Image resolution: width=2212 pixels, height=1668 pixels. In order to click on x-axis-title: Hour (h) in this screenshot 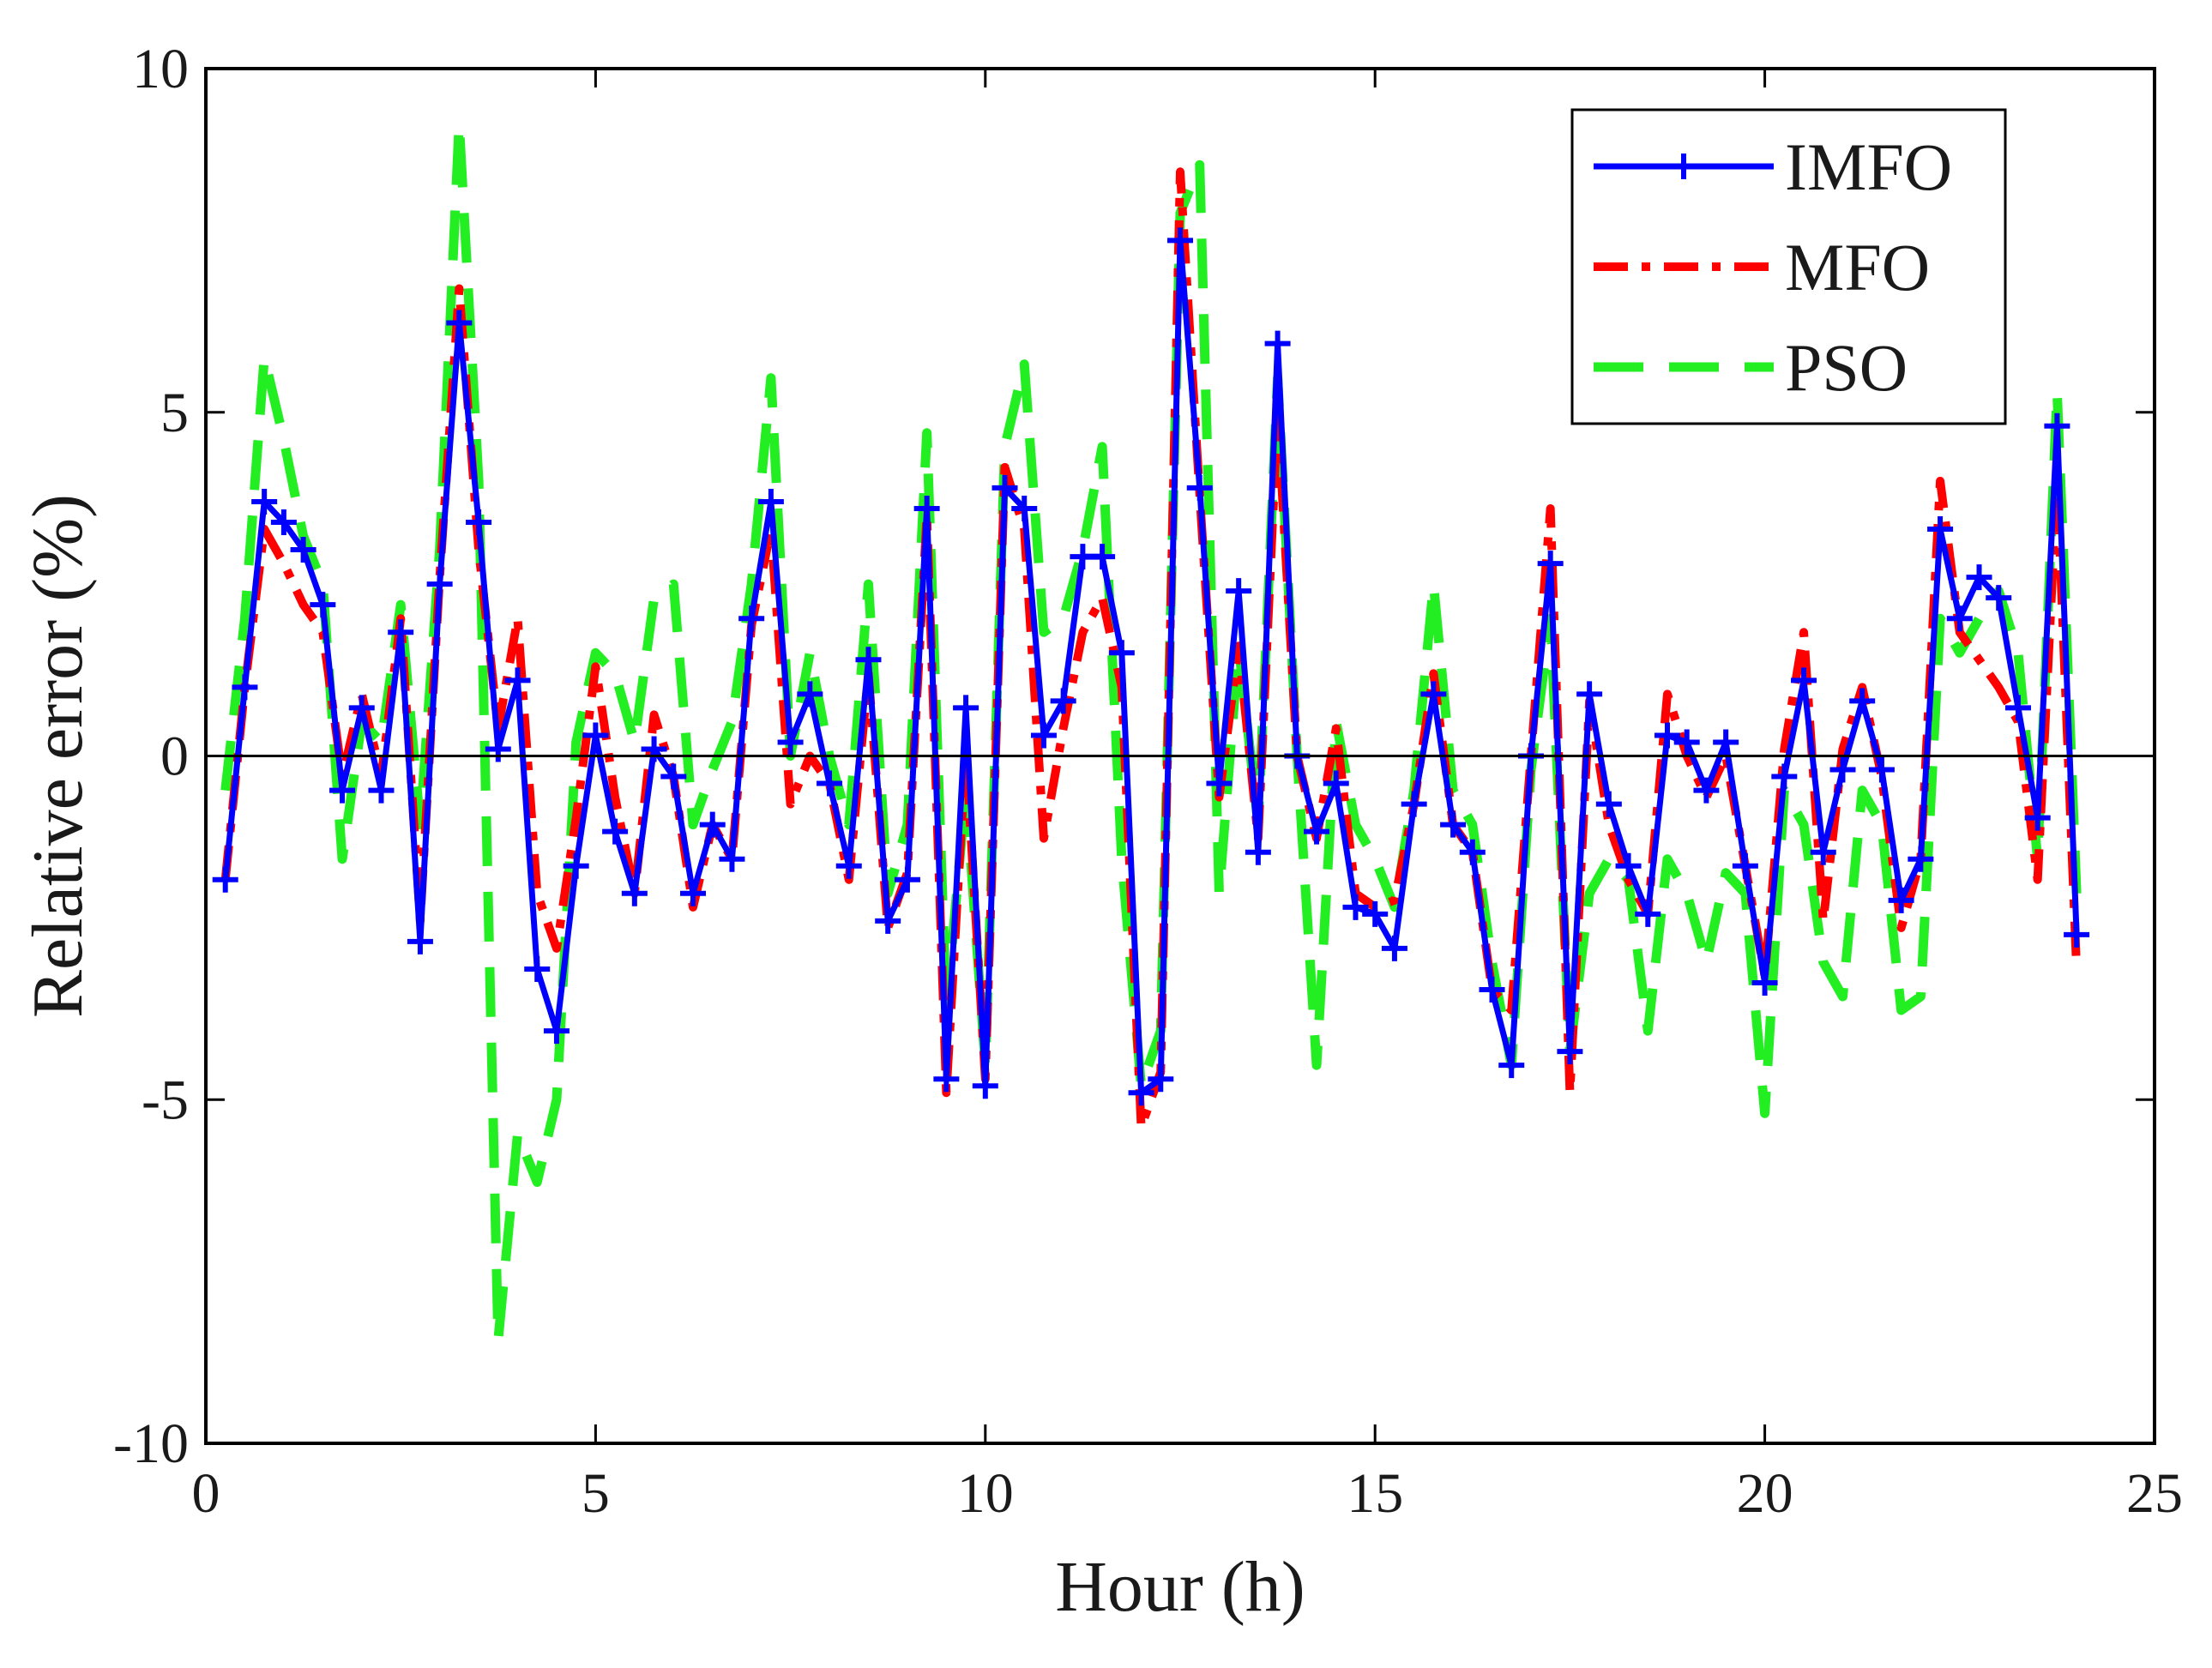, I will do `click(1180, 1587)`.